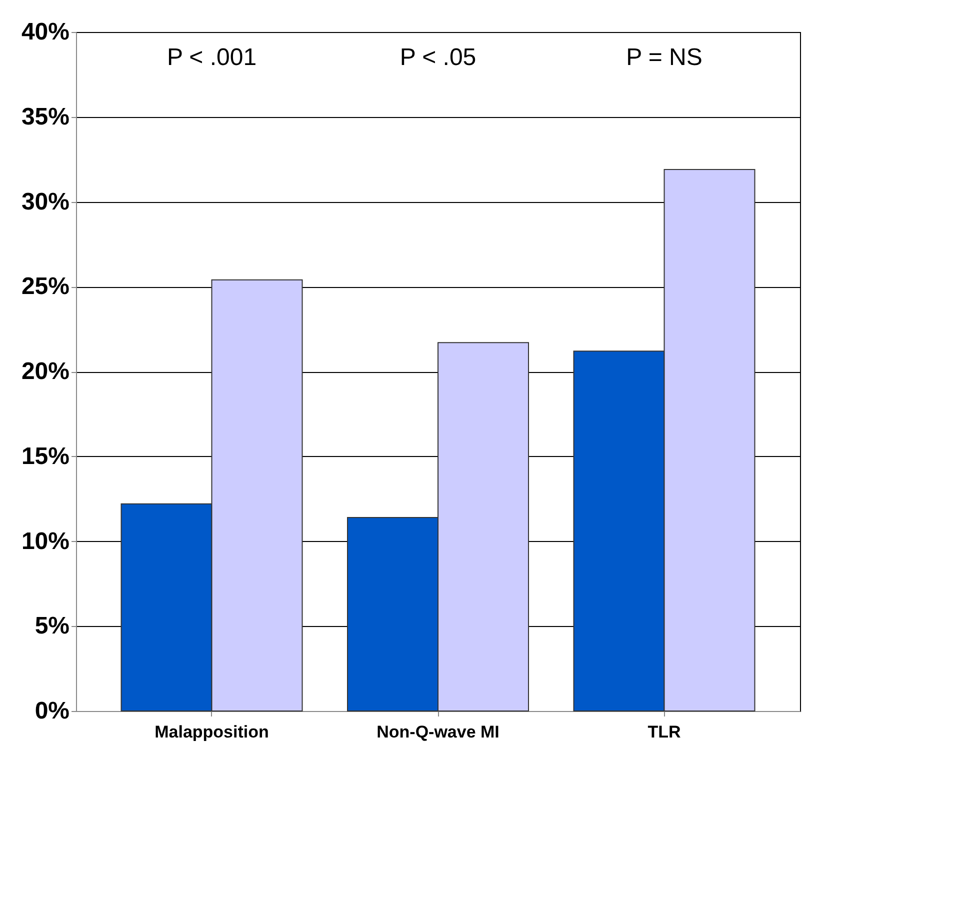 This screenshot has width=976, height=906. Describe the element at coordinates (45, 286) in the screenshot. I see `y-tick-label: 25%` at that location.